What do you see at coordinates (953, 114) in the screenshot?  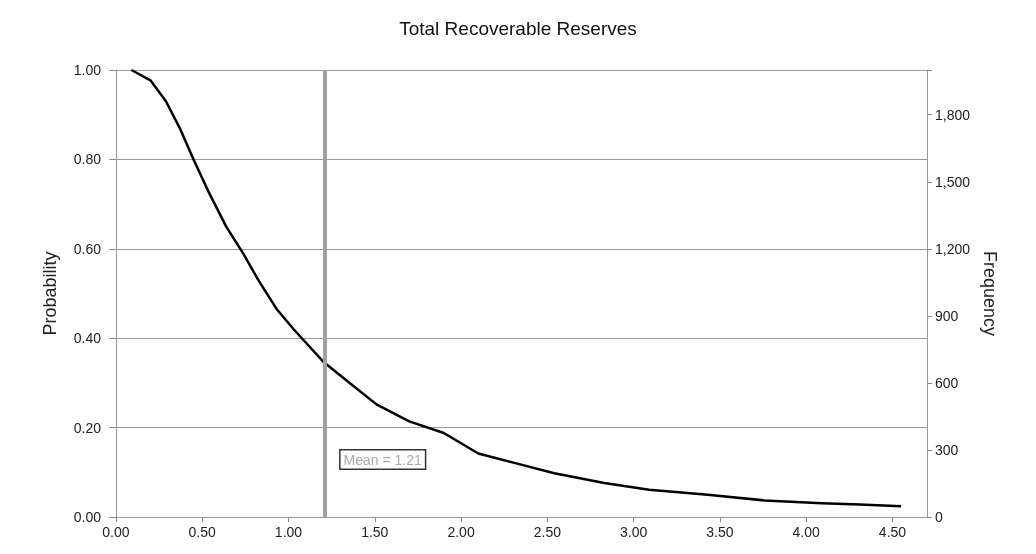 I see `y2-tick-label: 1,800` at bounding box center [953, 114].